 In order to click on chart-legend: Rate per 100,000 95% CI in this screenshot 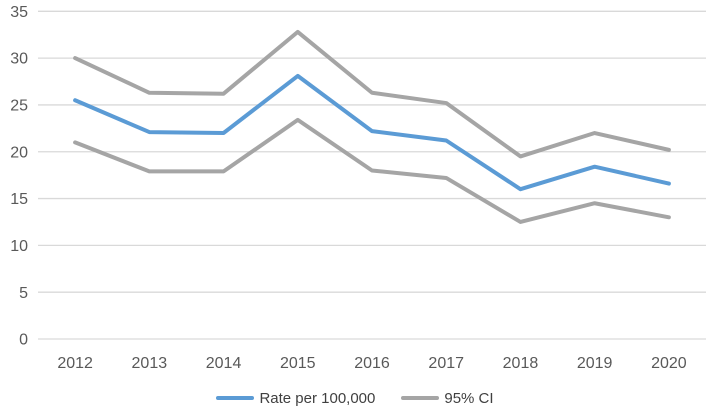, I will do `click(355, 398)`.